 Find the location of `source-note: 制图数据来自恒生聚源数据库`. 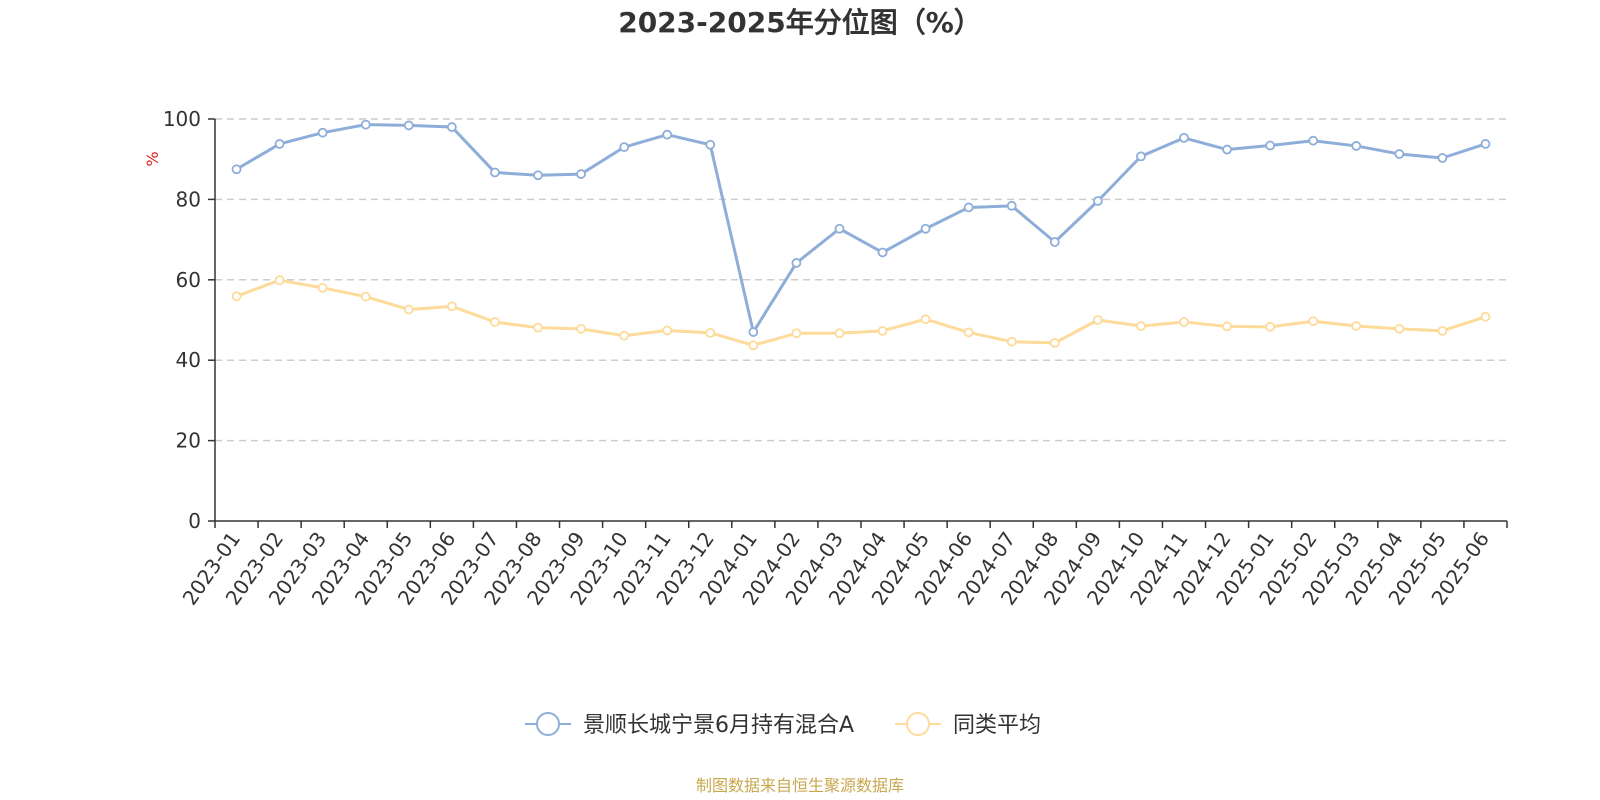

source-note: 制图数据来自恒生聚源数据库 is located at coordinates (800, 785).